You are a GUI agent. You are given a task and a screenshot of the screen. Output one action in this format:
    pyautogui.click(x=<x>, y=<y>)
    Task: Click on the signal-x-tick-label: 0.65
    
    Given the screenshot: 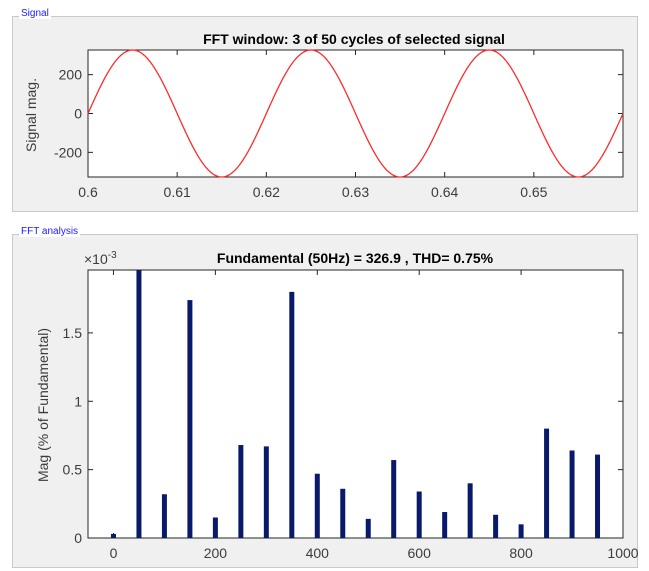 What is the action you would take?
    pyautogui.click(x=533, y=192)
    